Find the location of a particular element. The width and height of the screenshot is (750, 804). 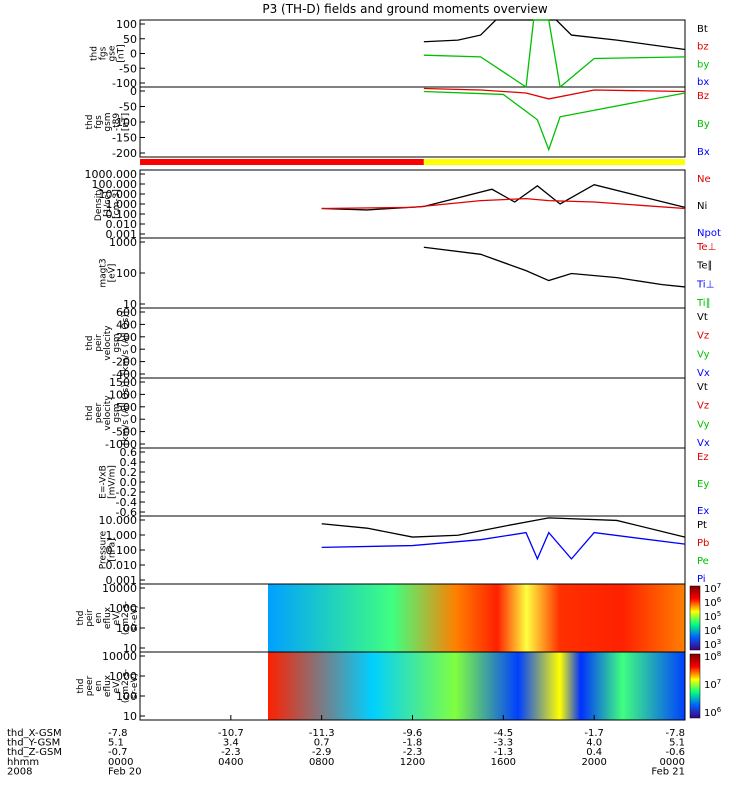

series-Tepar is located at coordinates (554, 267).